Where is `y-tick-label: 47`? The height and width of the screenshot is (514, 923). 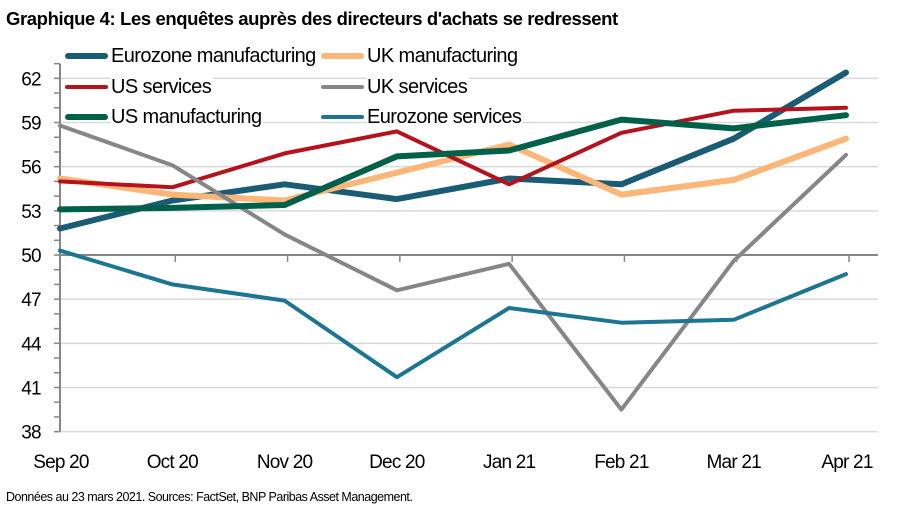 y-tick-label: 47 is located at coordinates (31, 300).